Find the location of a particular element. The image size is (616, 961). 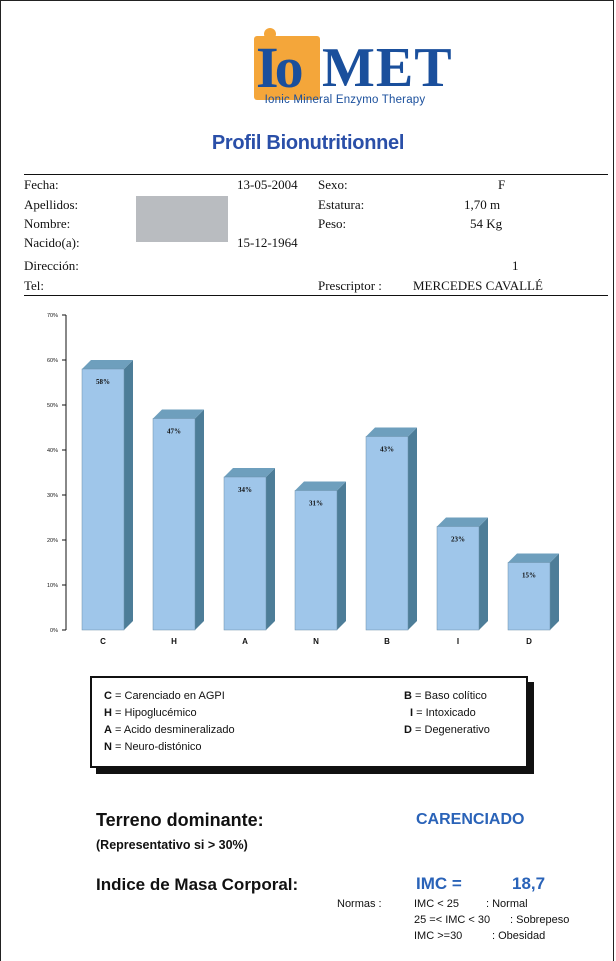

bar-top-a is located at coordinates (249, 472).